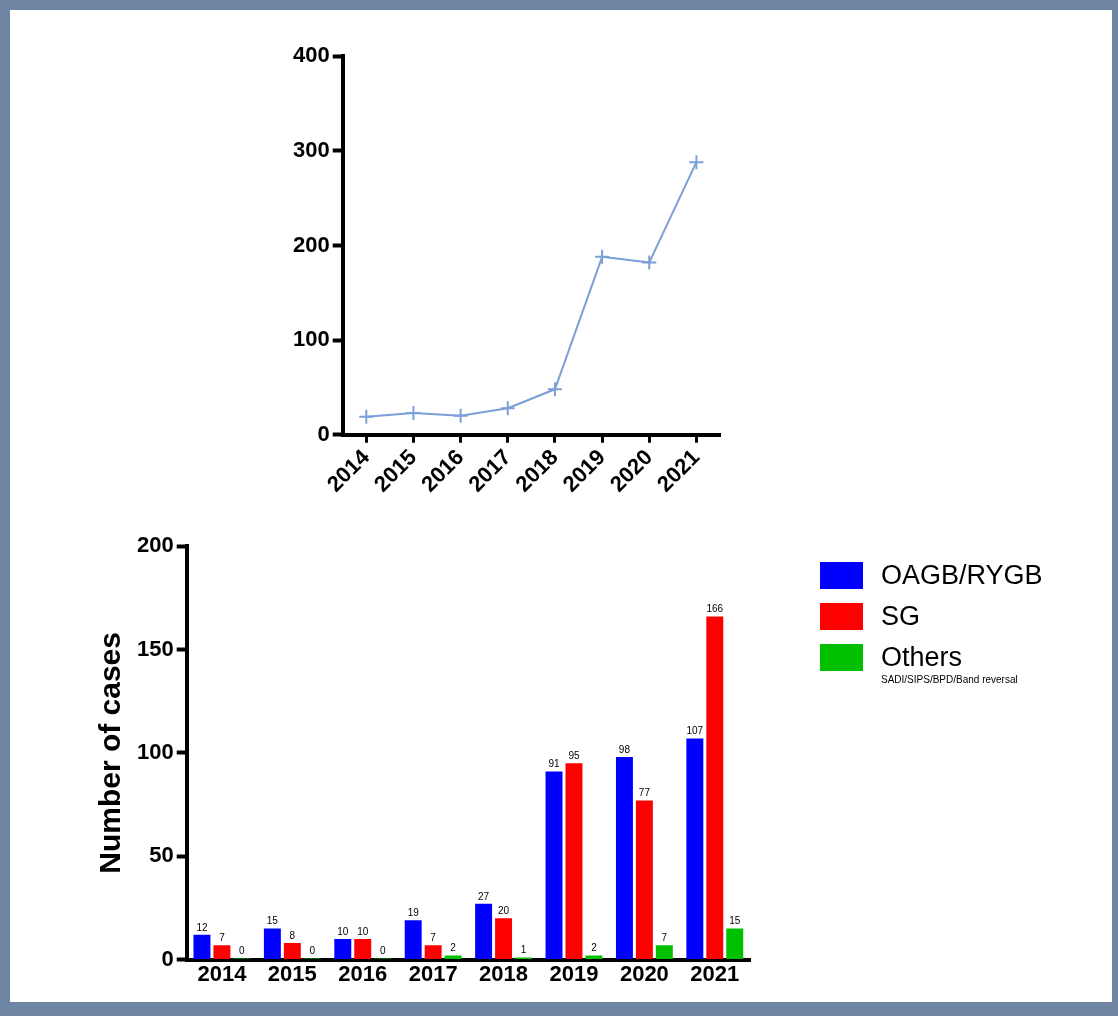 The height and width of the screenshot is (1016, 1118). What do you see at coordinates (413, 913) in the screenshot?
I see `data-label: 19` at bounding box center [413, 913].